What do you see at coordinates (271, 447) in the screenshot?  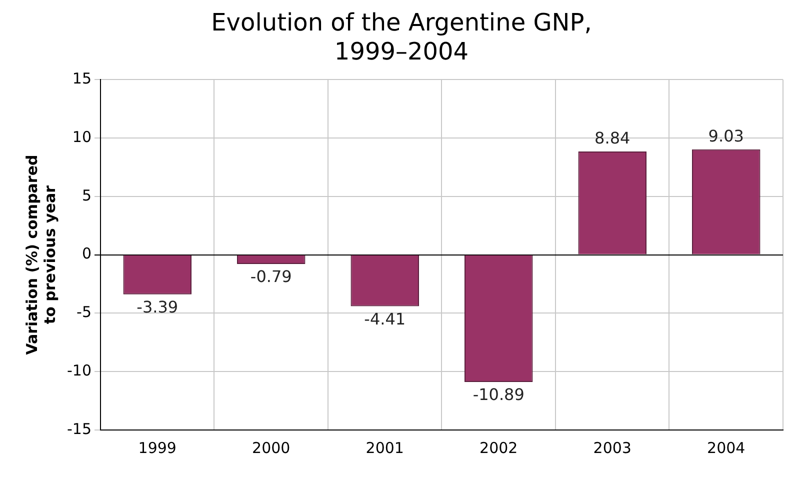 I see `x-tick-label: 2000` at bounding box center [271, 447].